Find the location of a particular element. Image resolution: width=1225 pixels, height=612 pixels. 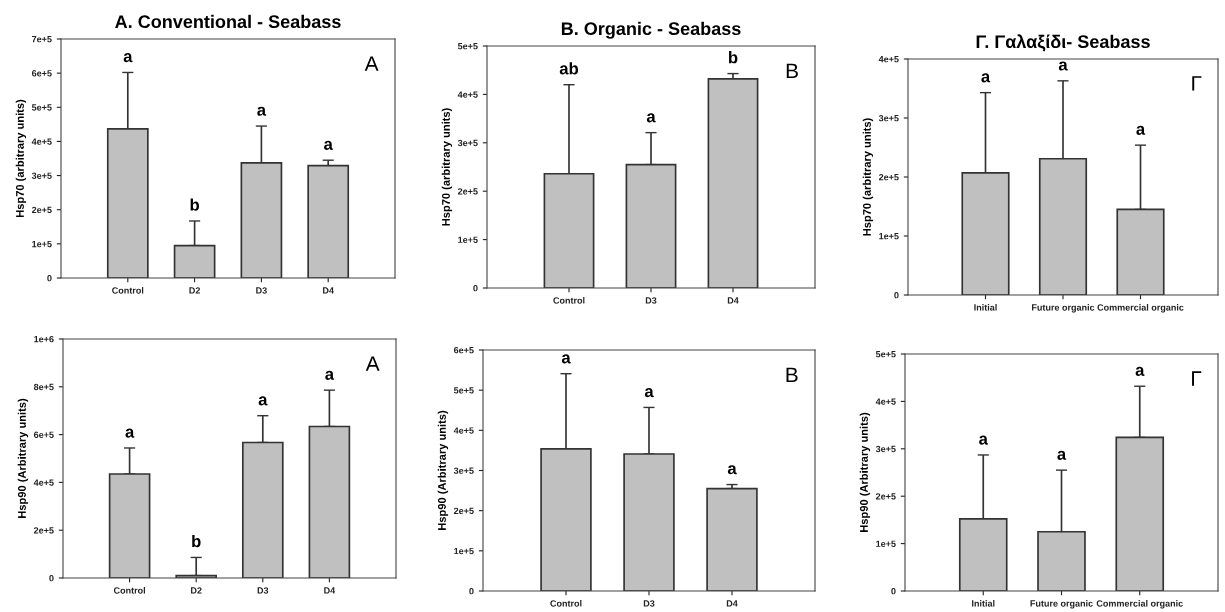

annotation: ab is located at coordinates (569, 68).